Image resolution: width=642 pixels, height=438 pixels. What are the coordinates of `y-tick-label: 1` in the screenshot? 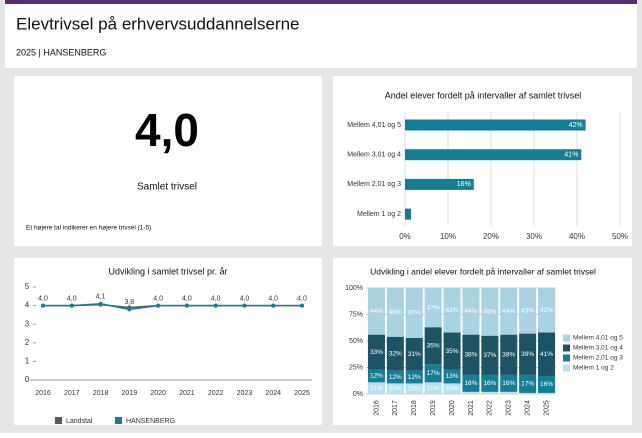 It's located at (27, 361).